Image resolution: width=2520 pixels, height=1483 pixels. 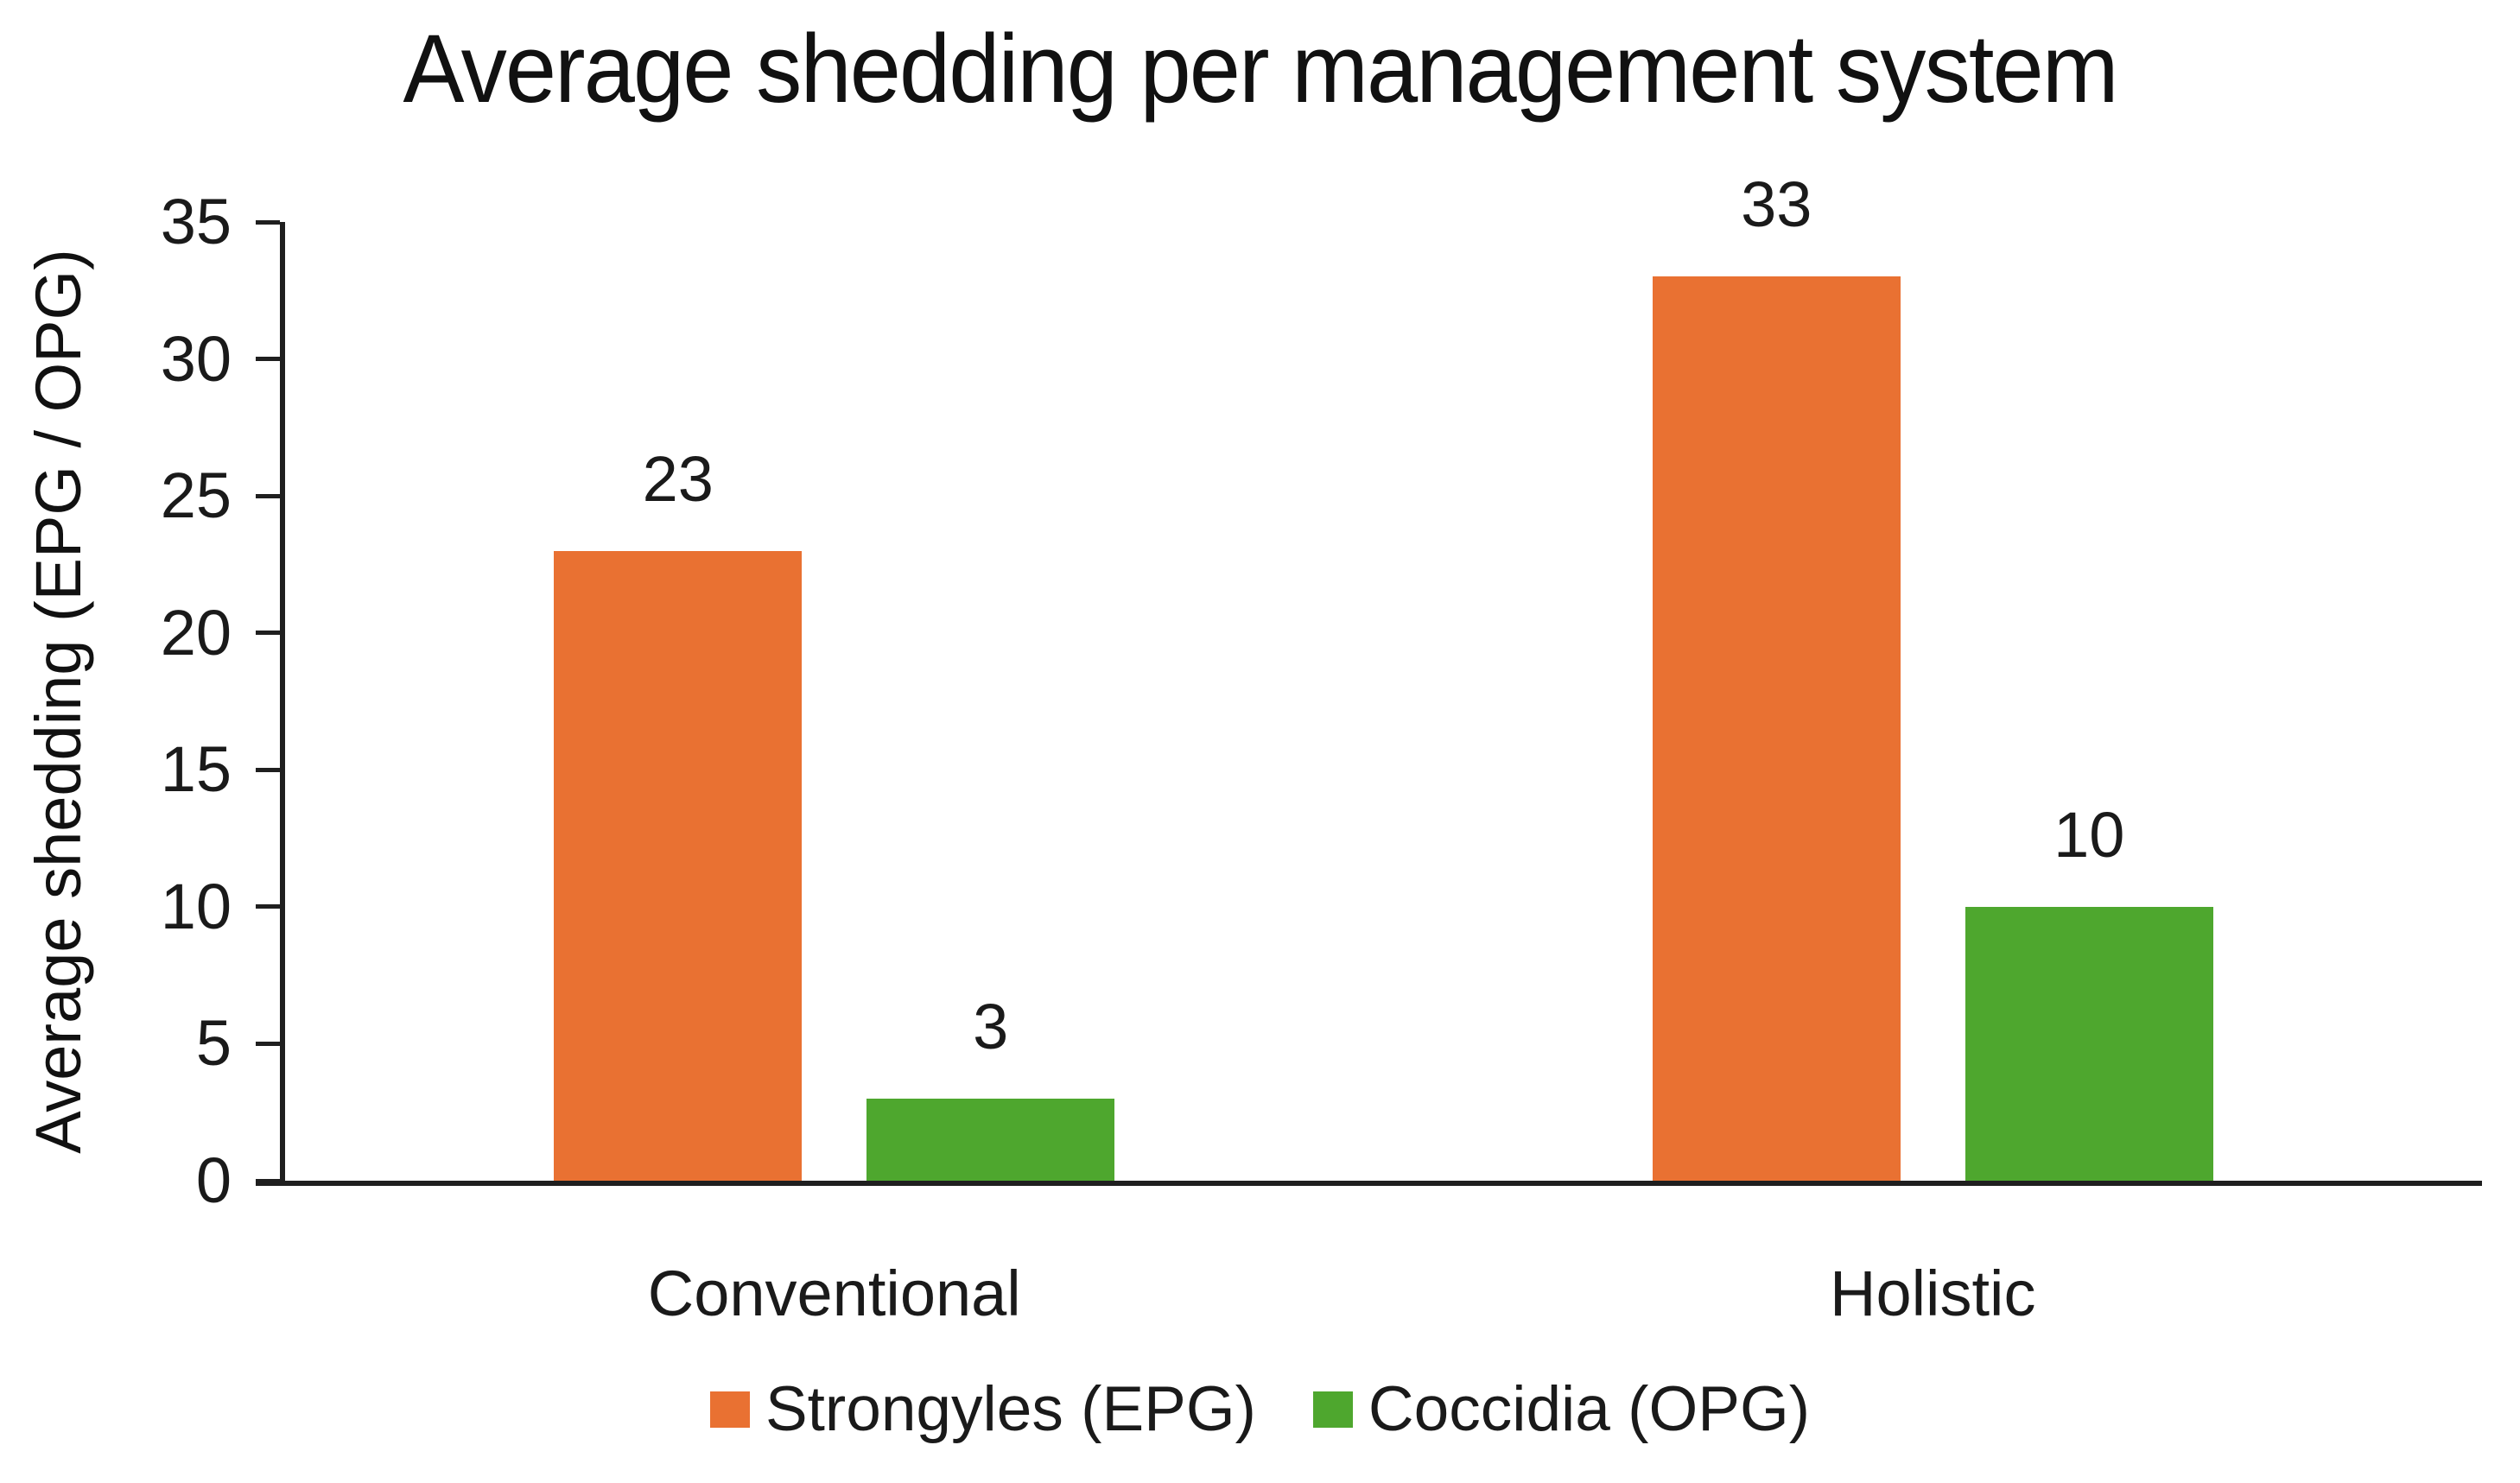 I want to click on y-tick-label: 0, so click(x=214, y=1180).